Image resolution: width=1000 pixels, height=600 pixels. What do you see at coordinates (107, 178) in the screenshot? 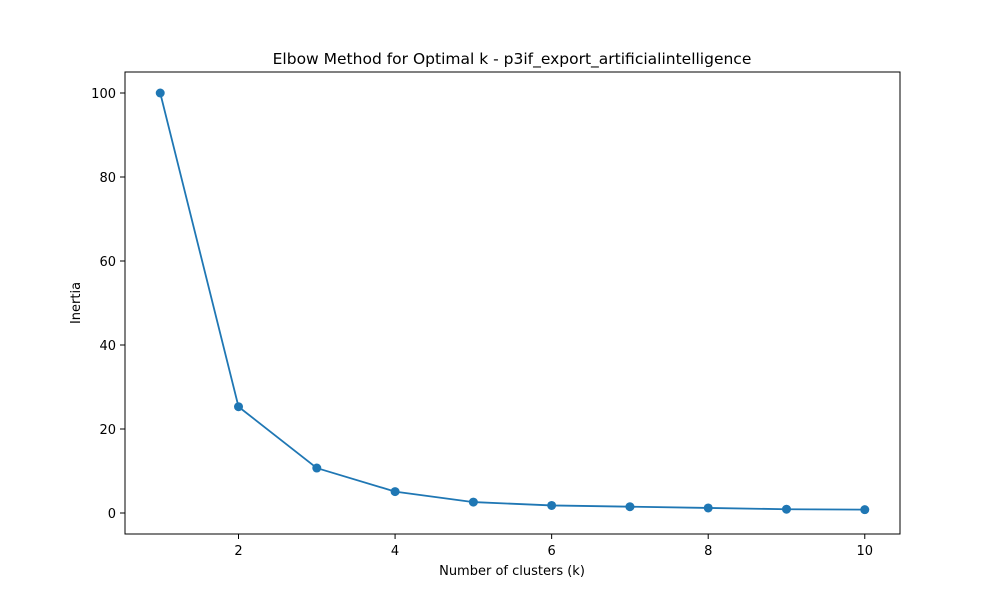
I see `y-tick-label: 80` at bounding box center [107, 178].